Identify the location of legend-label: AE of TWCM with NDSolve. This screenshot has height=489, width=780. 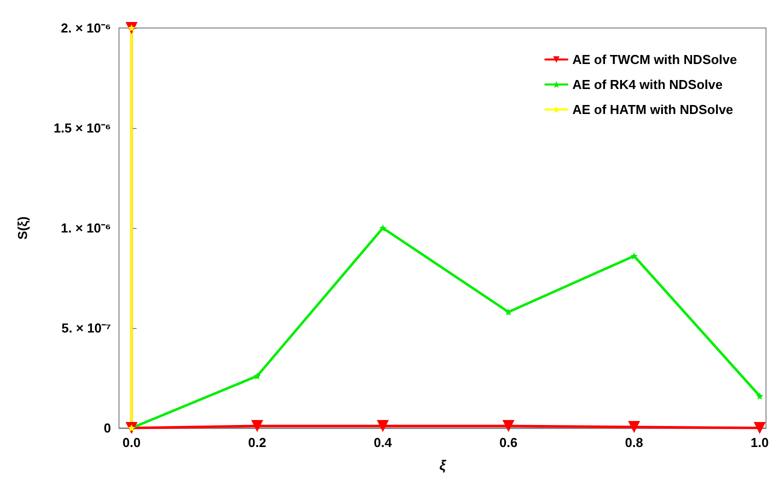
(655, 59).